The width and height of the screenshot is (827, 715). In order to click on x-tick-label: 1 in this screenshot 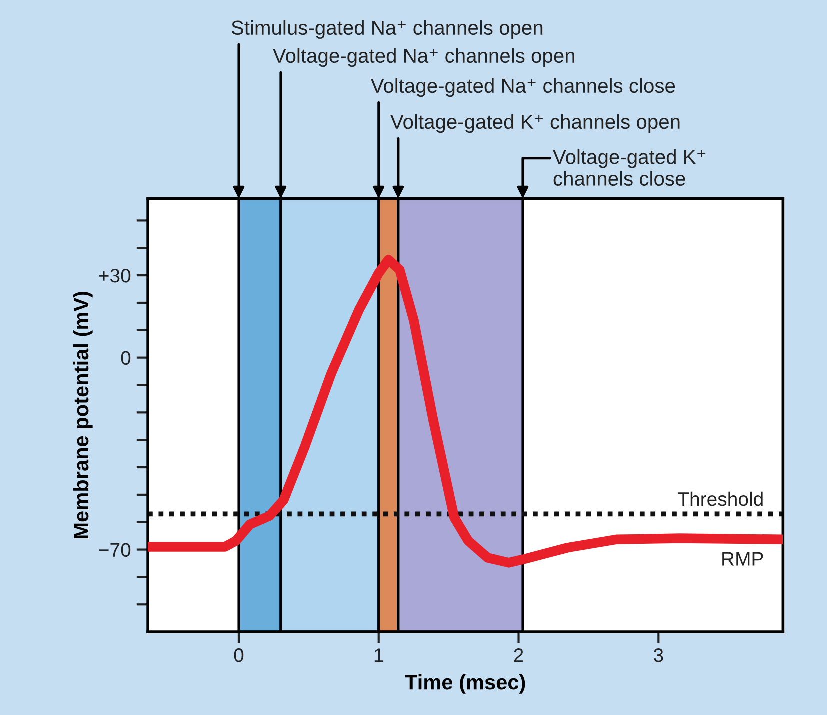, I will do `click(379, 655)`.